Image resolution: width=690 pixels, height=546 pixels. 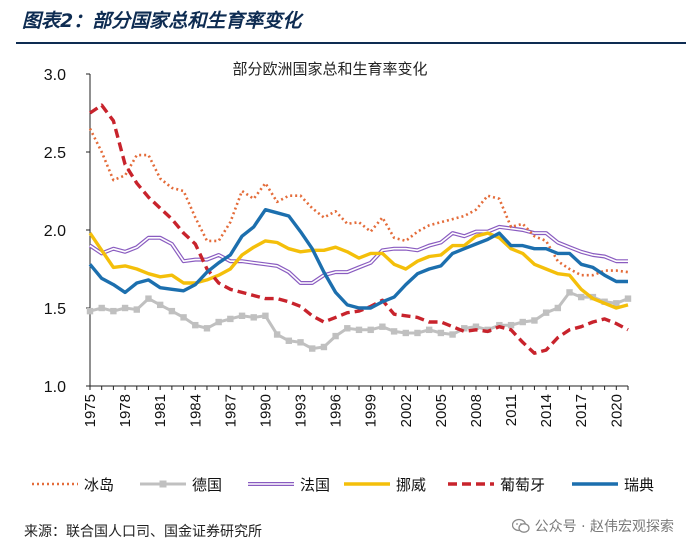 What do you see at coordinates (546, 410) in the screenshot?
I see `x-tick-label: 2014` at bounding box center [546, 410].